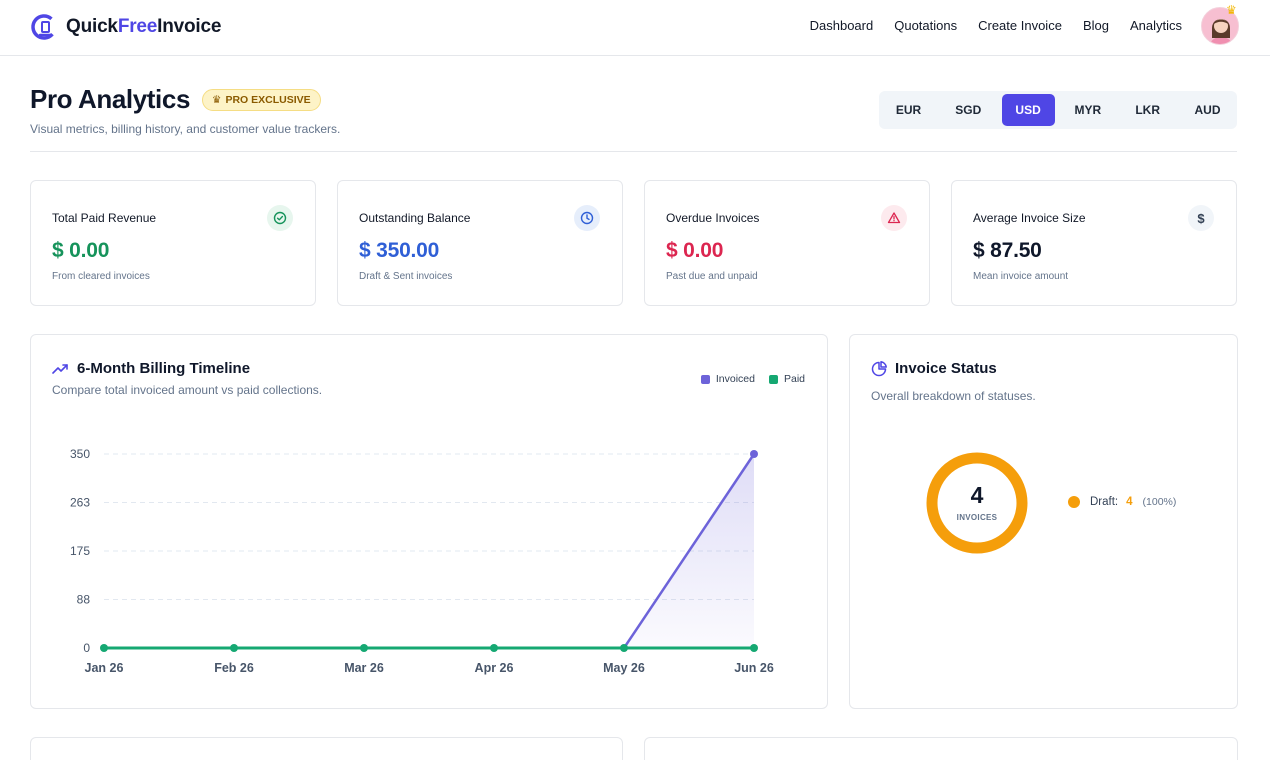  Describe the element at coordinates (977, 495) in the screenshot. I see `donut-total: 4` at that location.